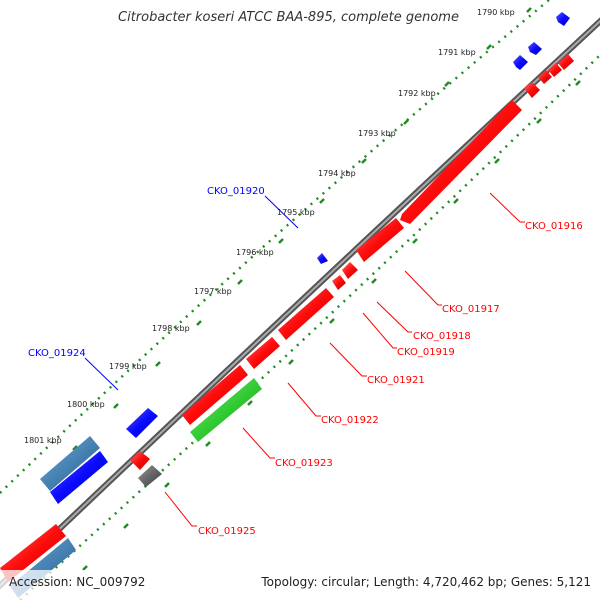 This screenshot has width=600, height=600. What do you see at coordinates (442, 336) in the screenshot?
I see `gene-label-cko-01918: CKO_01918` at bounding box center [442, 336].